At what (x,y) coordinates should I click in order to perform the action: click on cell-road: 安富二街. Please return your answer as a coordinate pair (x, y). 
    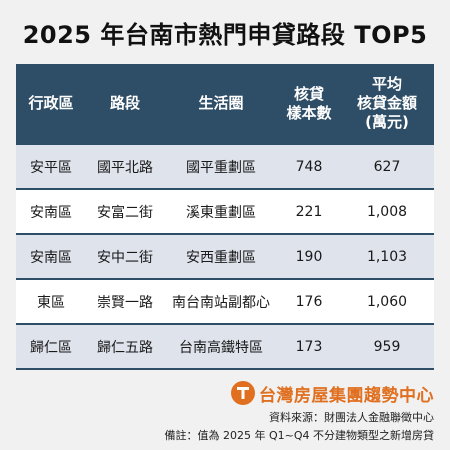
    Looking at the image, I should click on (125, 211).